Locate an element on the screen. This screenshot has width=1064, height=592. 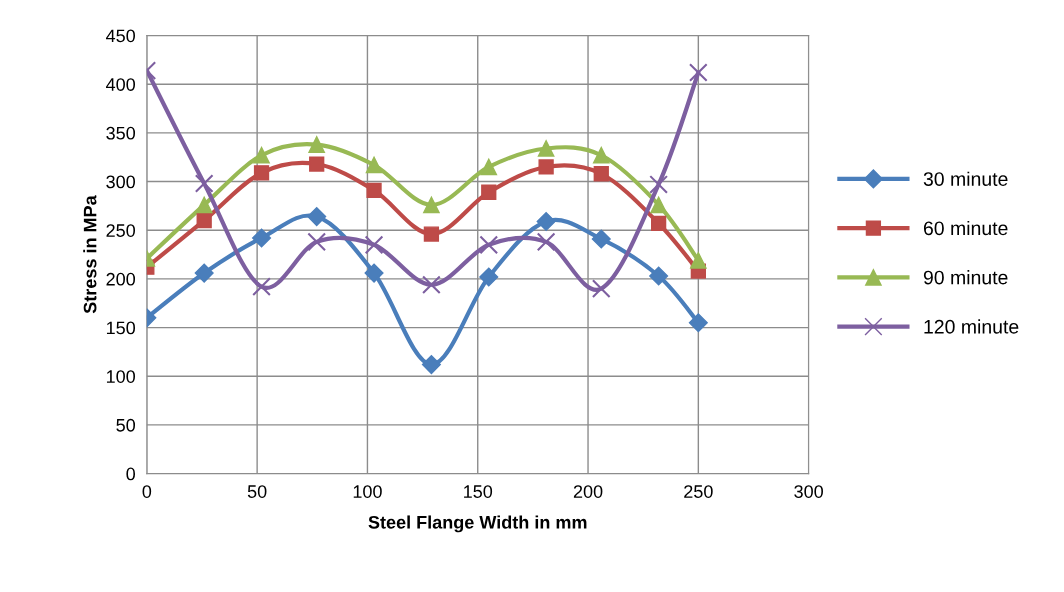
x-axis-title: Steel Flange Width in mm is located at coordinates (477, 524).